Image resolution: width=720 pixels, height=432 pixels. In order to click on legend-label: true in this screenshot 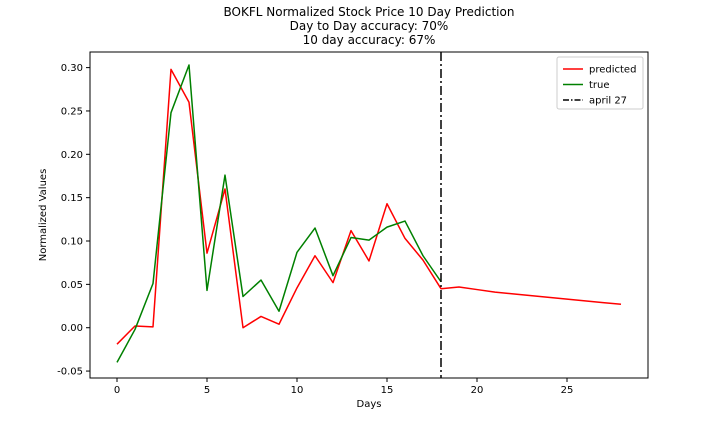, I will do `click(599, 85)`.